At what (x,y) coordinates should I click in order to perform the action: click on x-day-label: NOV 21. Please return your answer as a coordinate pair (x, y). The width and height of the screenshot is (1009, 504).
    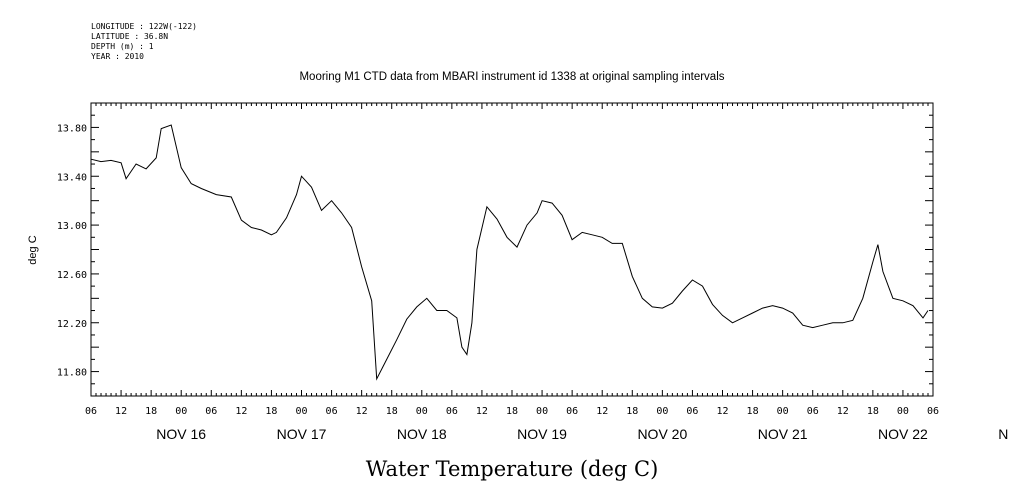
    Looking at the image, I should click on (783, 434).